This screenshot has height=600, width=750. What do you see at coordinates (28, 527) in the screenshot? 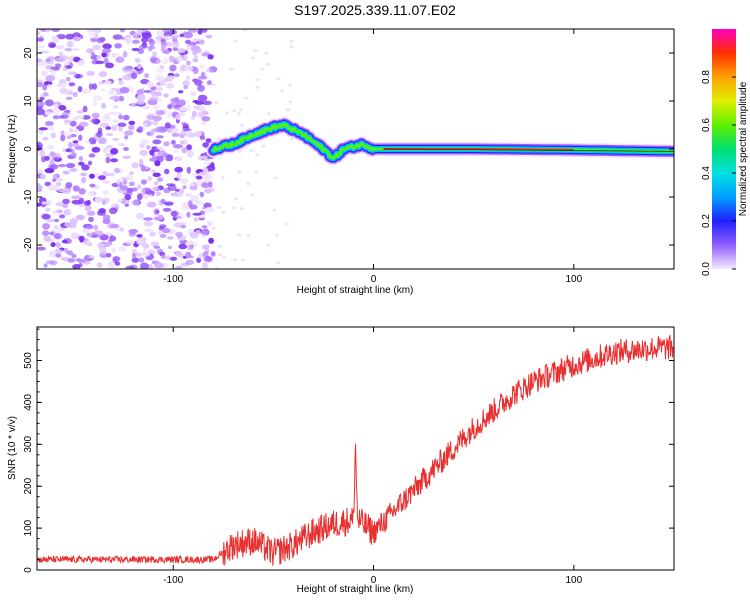
I see `snr-ytick-label: 100` at bounding box center [28, 527].